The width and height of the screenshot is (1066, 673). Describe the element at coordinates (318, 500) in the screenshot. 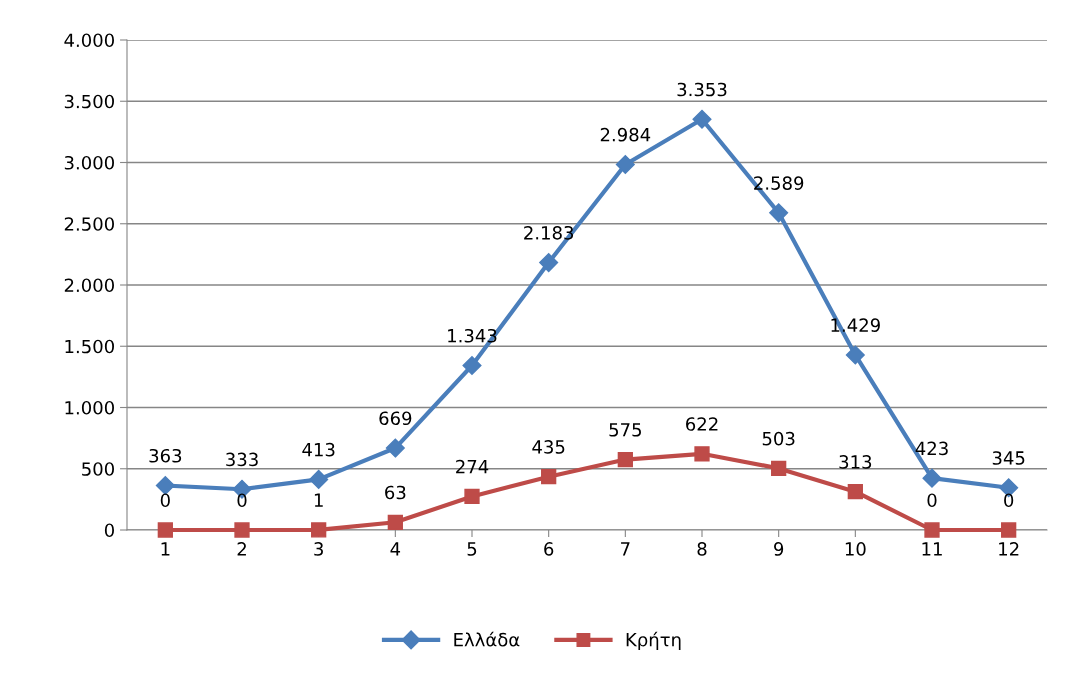

I see `data-label: 1` at that location.